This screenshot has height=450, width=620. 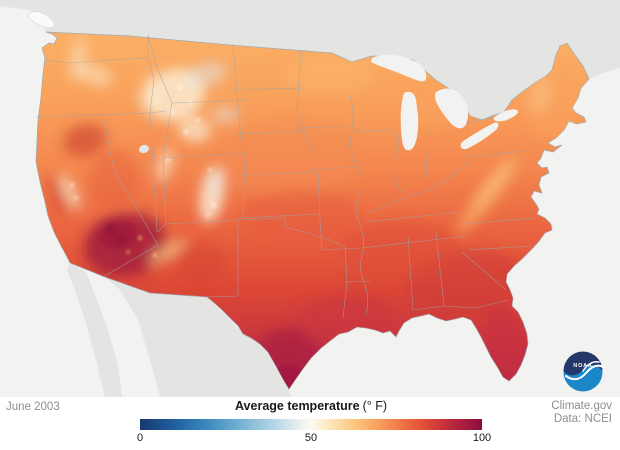 What do you see at coordinates (311, 438) in the screenshot?
I see `legend-tick-50: 50` at bounding box center [311, 438].